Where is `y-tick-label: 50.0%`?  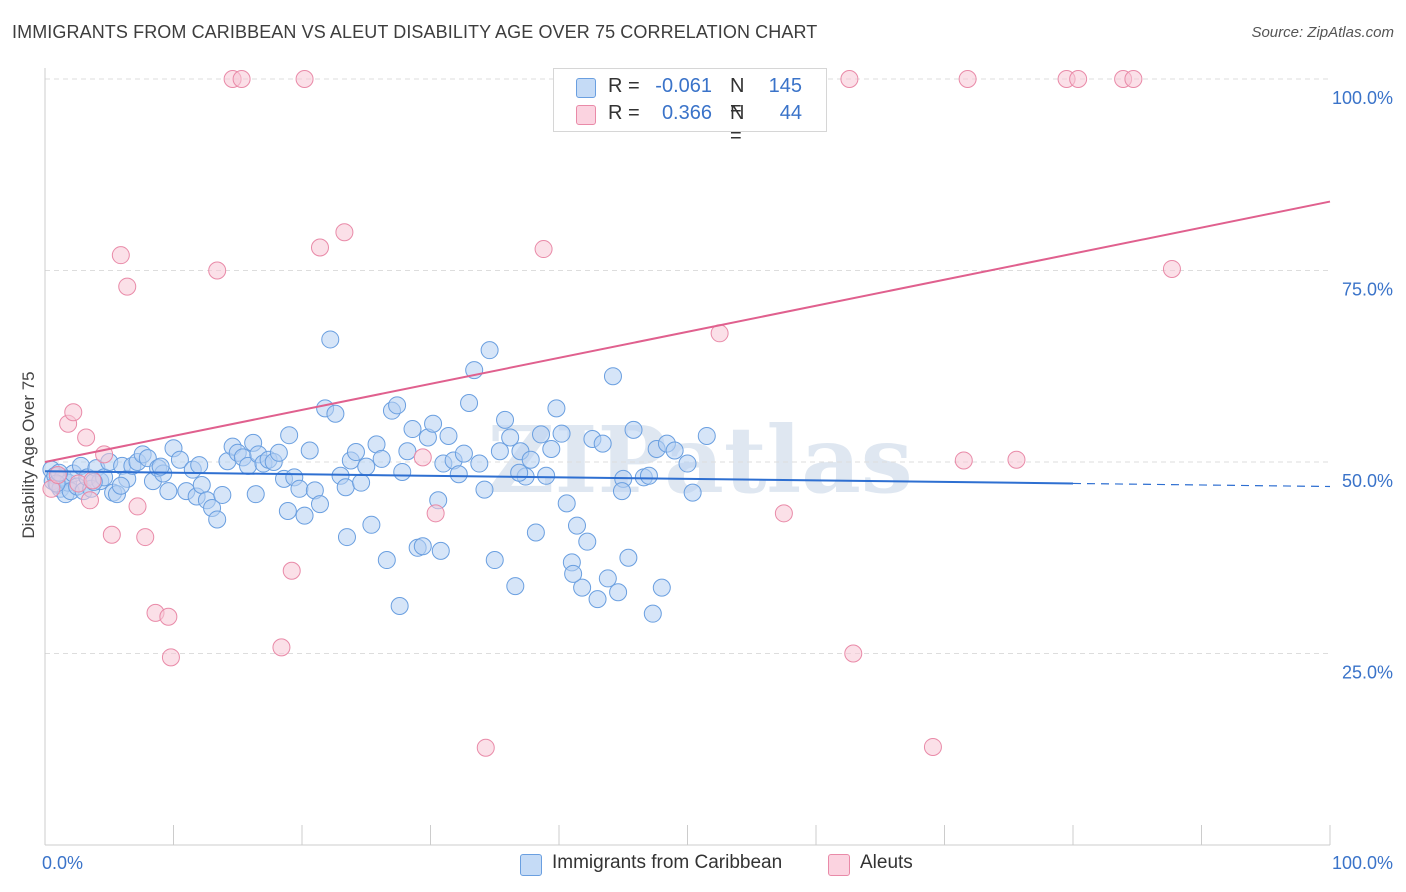 y-tick-label: 50.0% is located at coordinates (1367, 481).